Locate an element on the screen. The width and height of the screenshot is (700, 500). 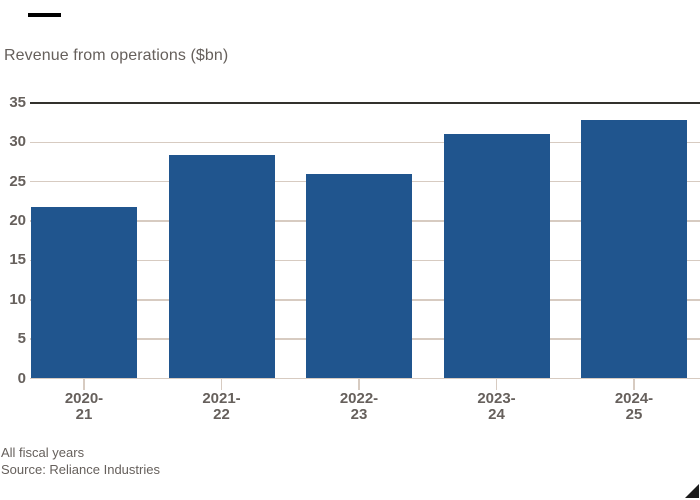
y-axis-label: 0 is located at coordinates (21, 378).